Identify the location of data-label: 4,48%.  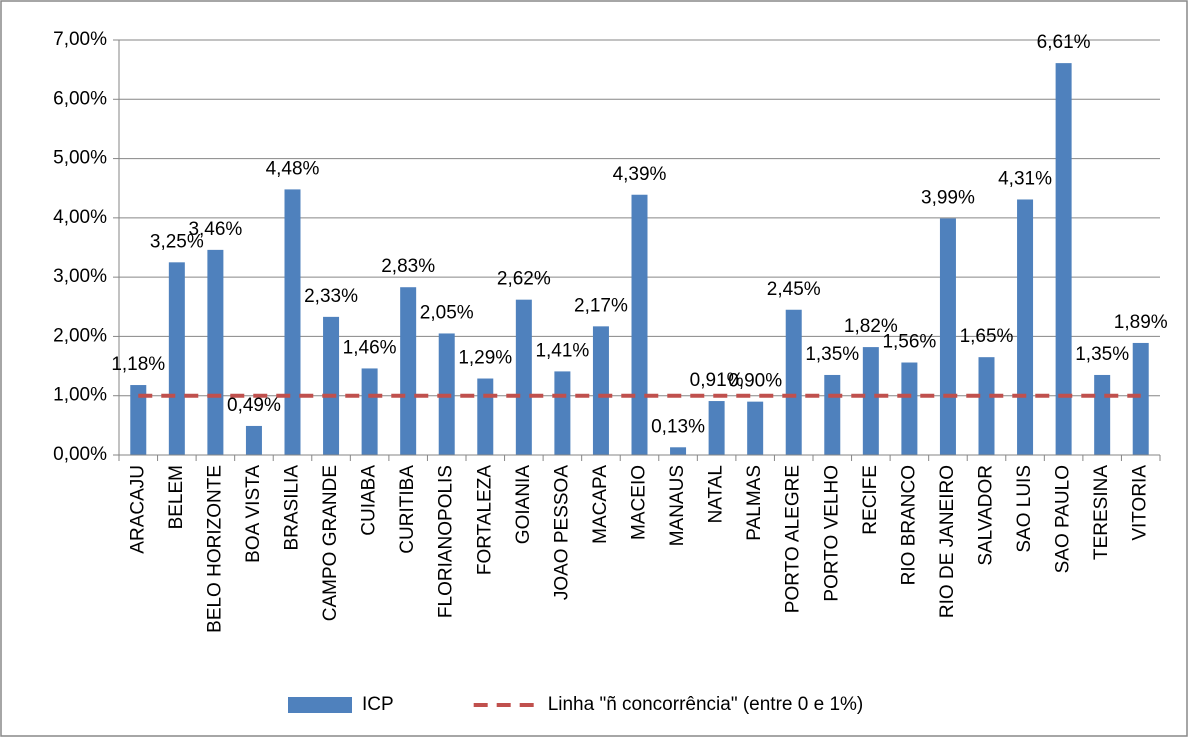
(293, 168).